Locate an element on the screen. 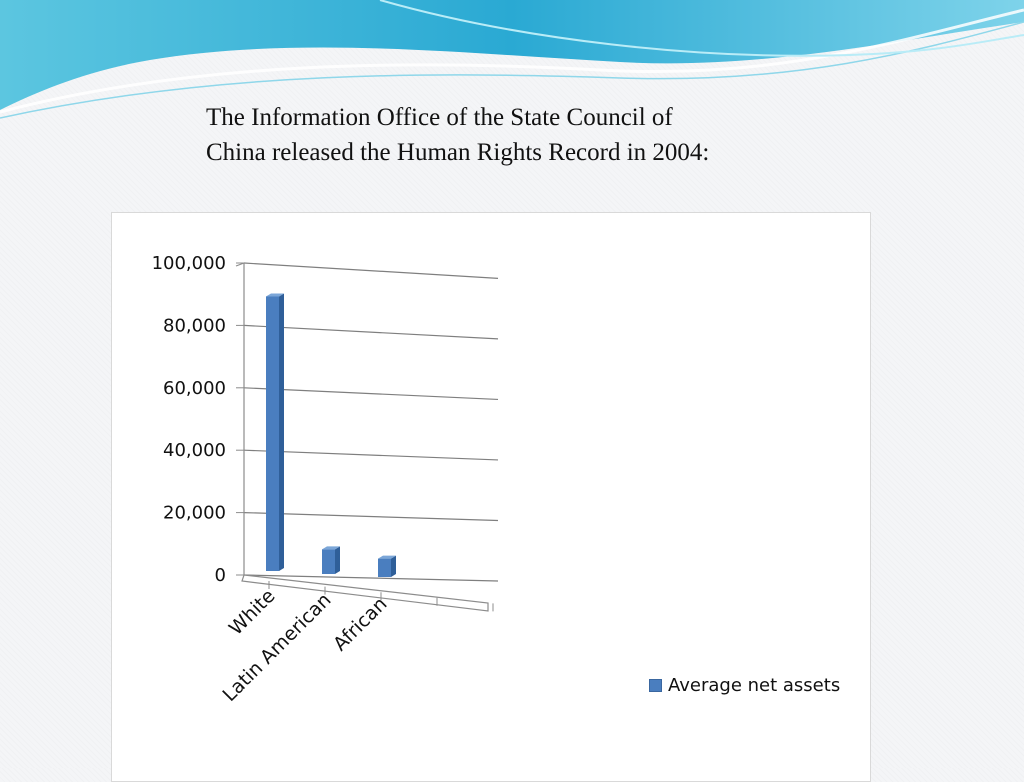 This screenshot has width=1024, height=782. chart-floor is located at coordinates (365, 593).